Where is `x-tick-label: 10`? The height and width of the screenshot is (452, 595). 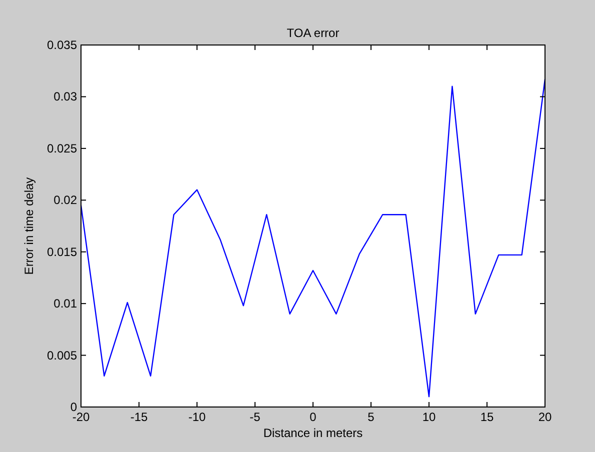 x-tick-label: 10 is located at coordinates (429, 417).